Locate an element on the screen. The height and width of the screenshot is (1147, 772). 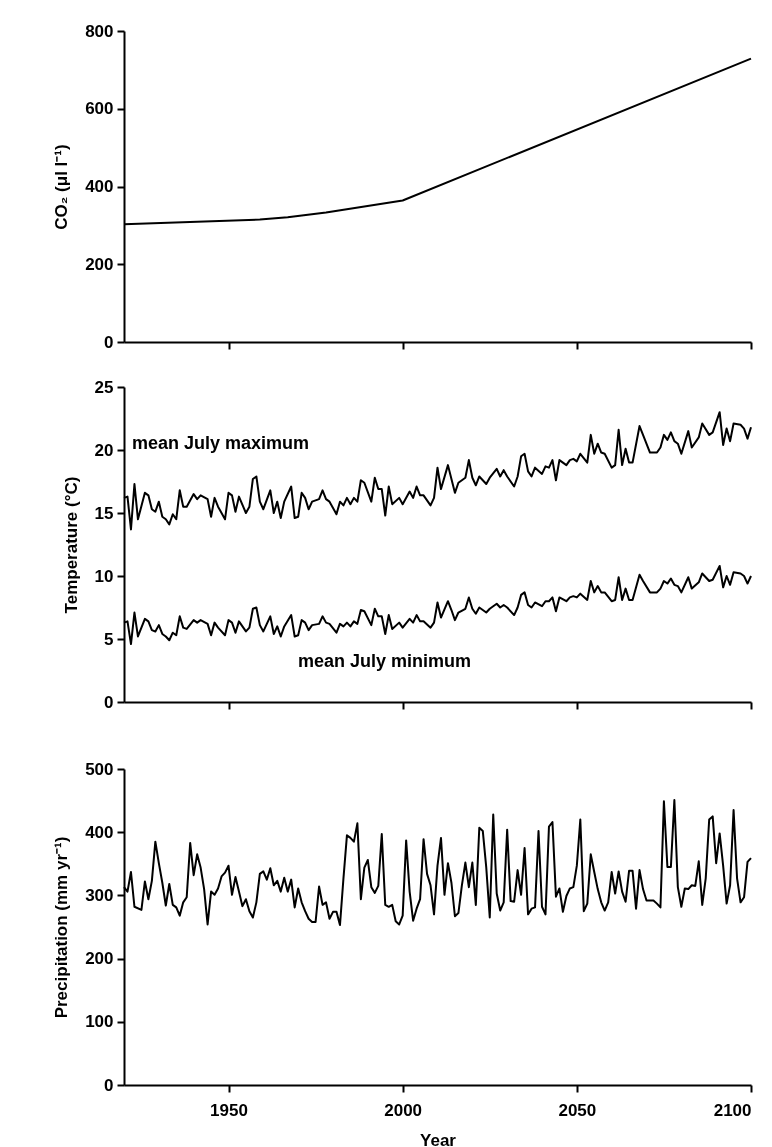
series-label: mean July minimum is located at coordinates (385, 661).